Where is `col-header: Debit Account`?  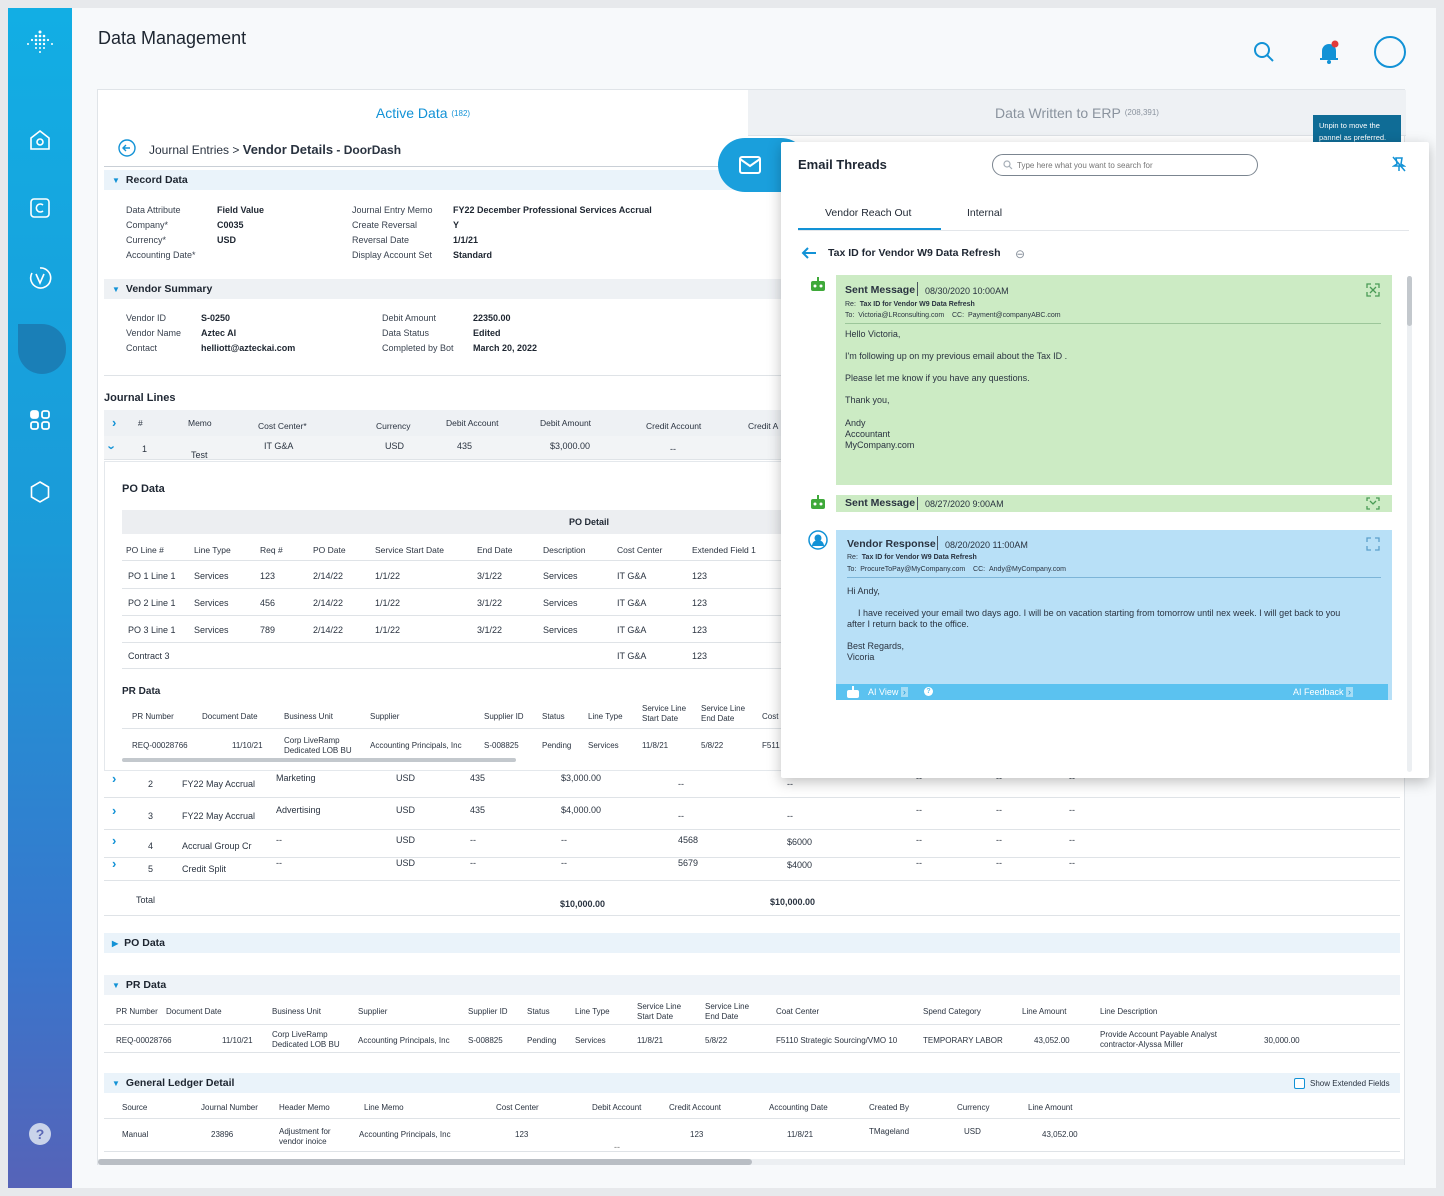
col-header: Debit Account is located at coordinates (617, 1107).